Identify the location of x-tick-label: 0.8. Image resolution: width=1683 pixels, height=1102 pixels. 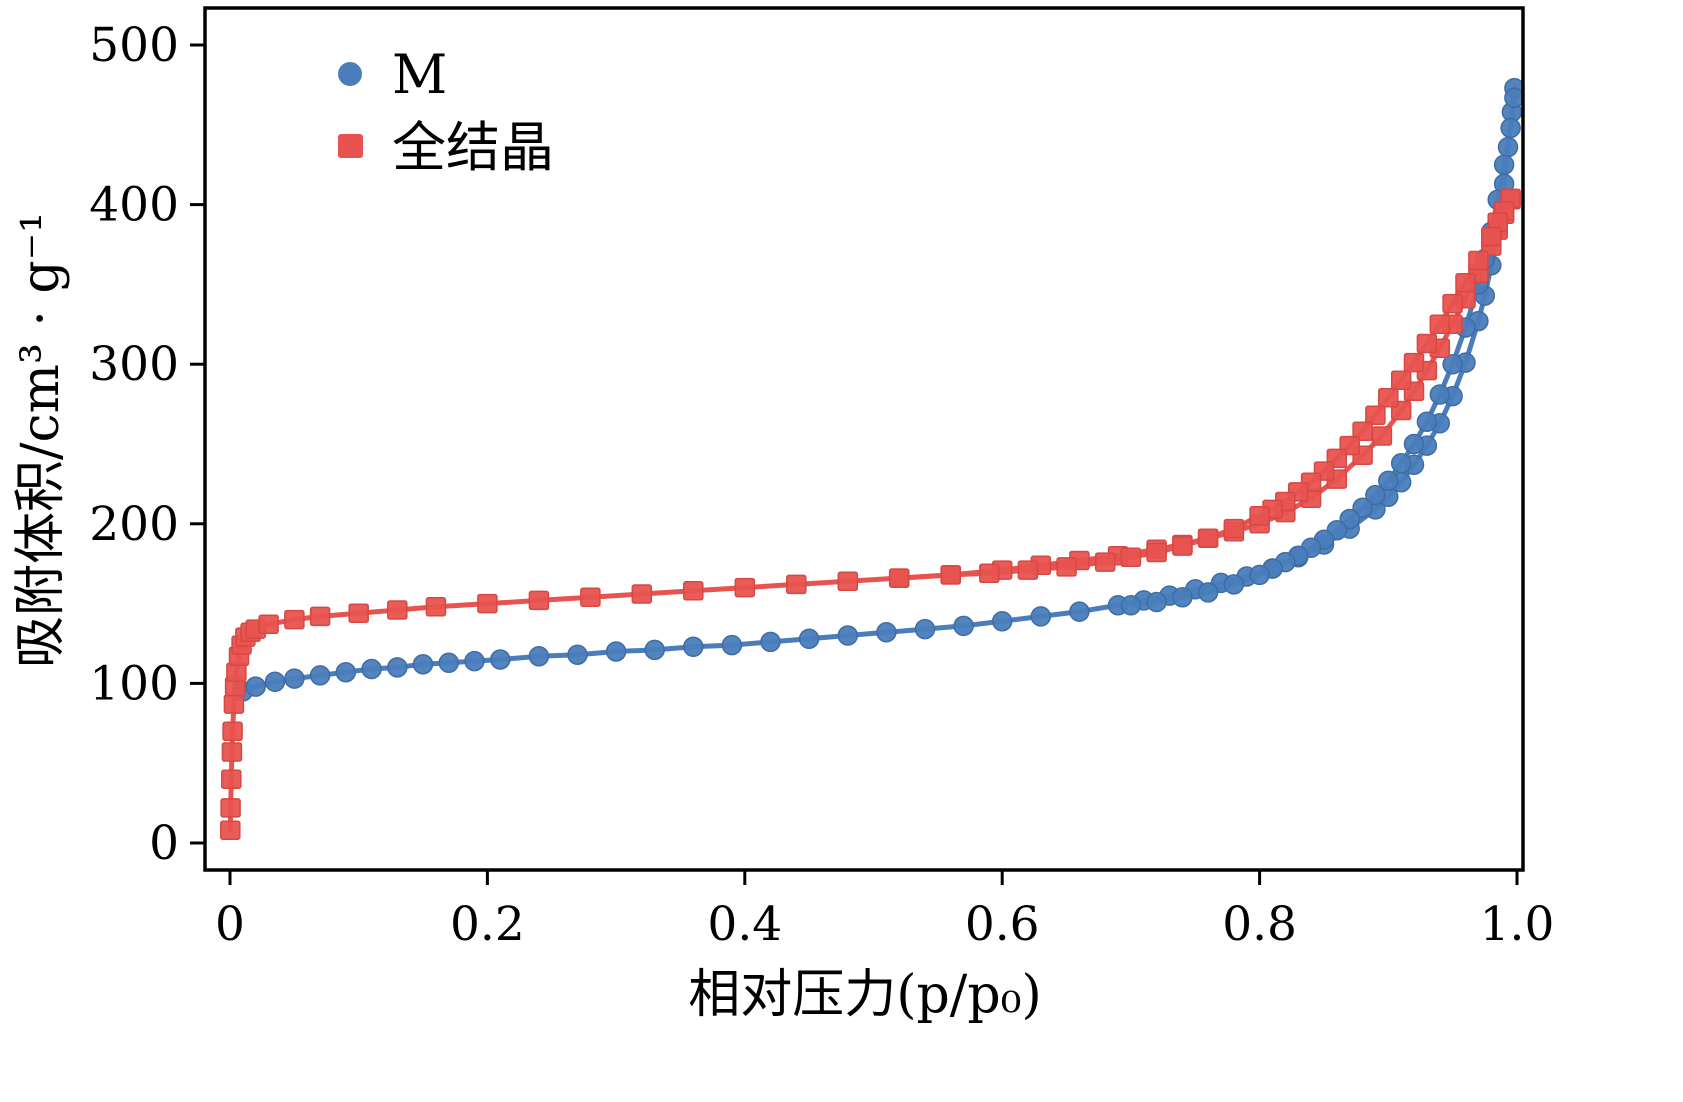
(1259, 924).